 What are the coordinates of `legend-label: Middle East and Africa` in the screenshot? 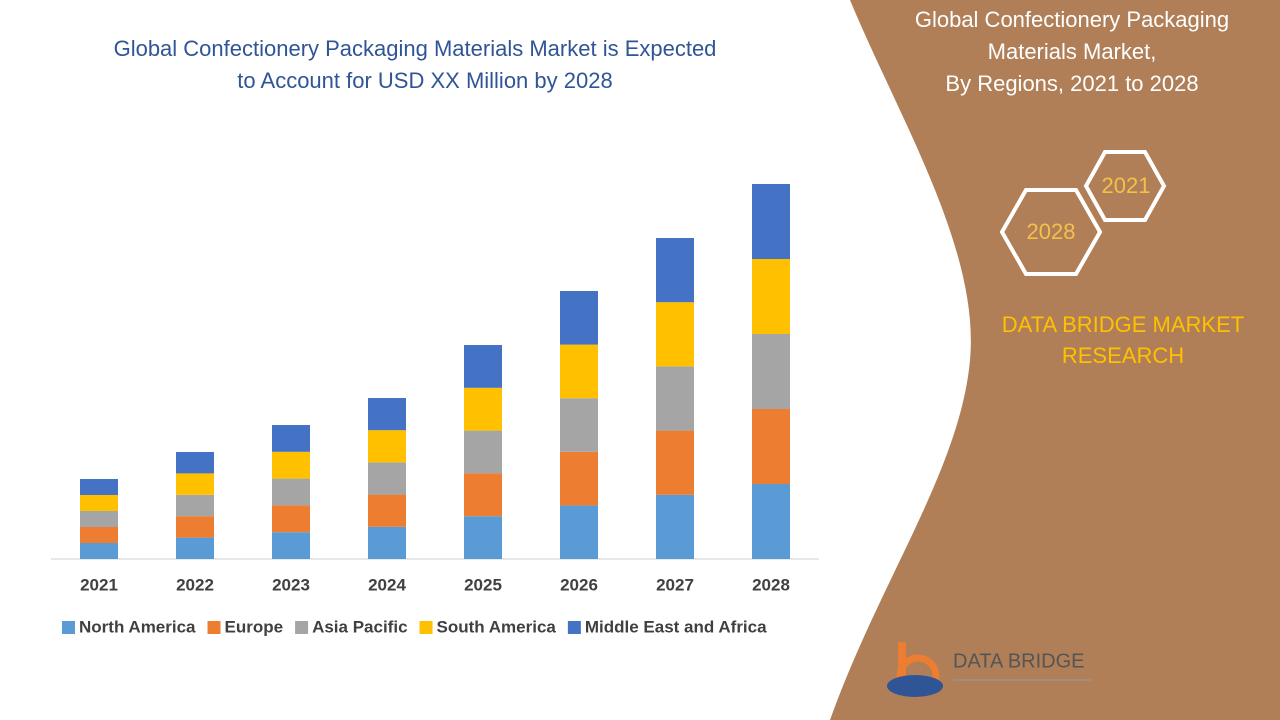 It's located at (676, 626).